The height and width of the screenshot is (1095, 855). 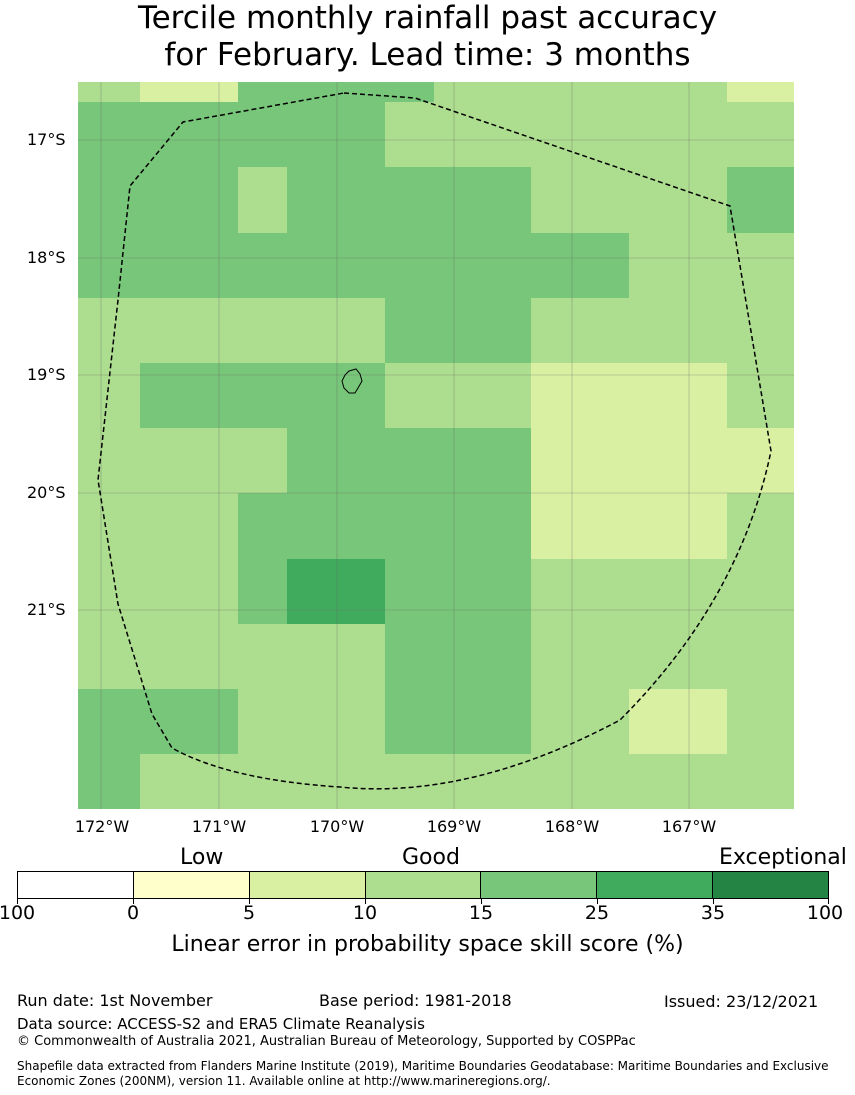 What do you see at coordinates (689, 826) in the screenshot?
I see `lon-label: 167°W` at bounding box center [689, 826].